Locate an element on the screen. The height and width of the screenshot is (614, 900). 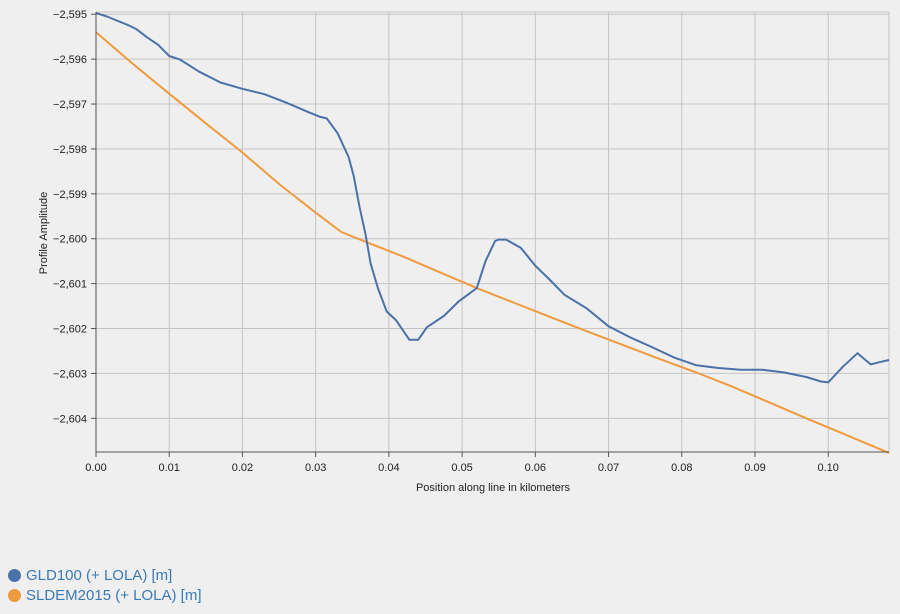
y-tick-label: −2,604 is located at coordinates (70, 419).